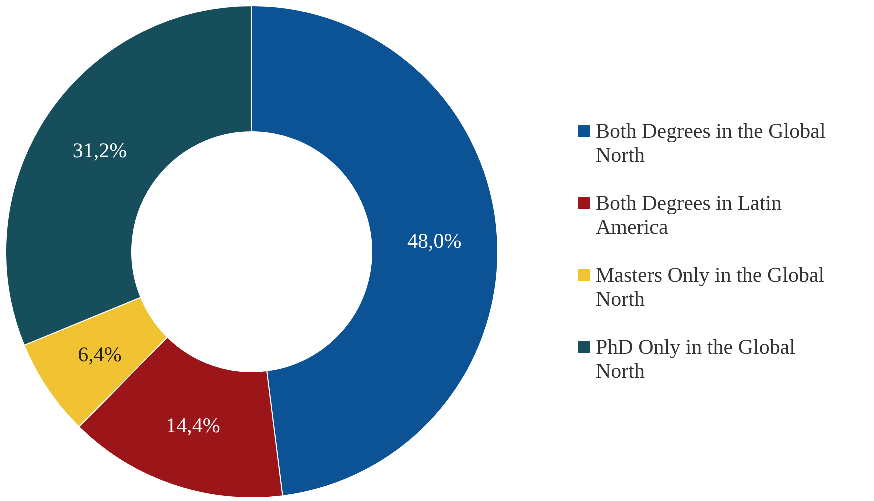  I want to click on legend-label: Masters Only in the Global North, so click(710, 287).